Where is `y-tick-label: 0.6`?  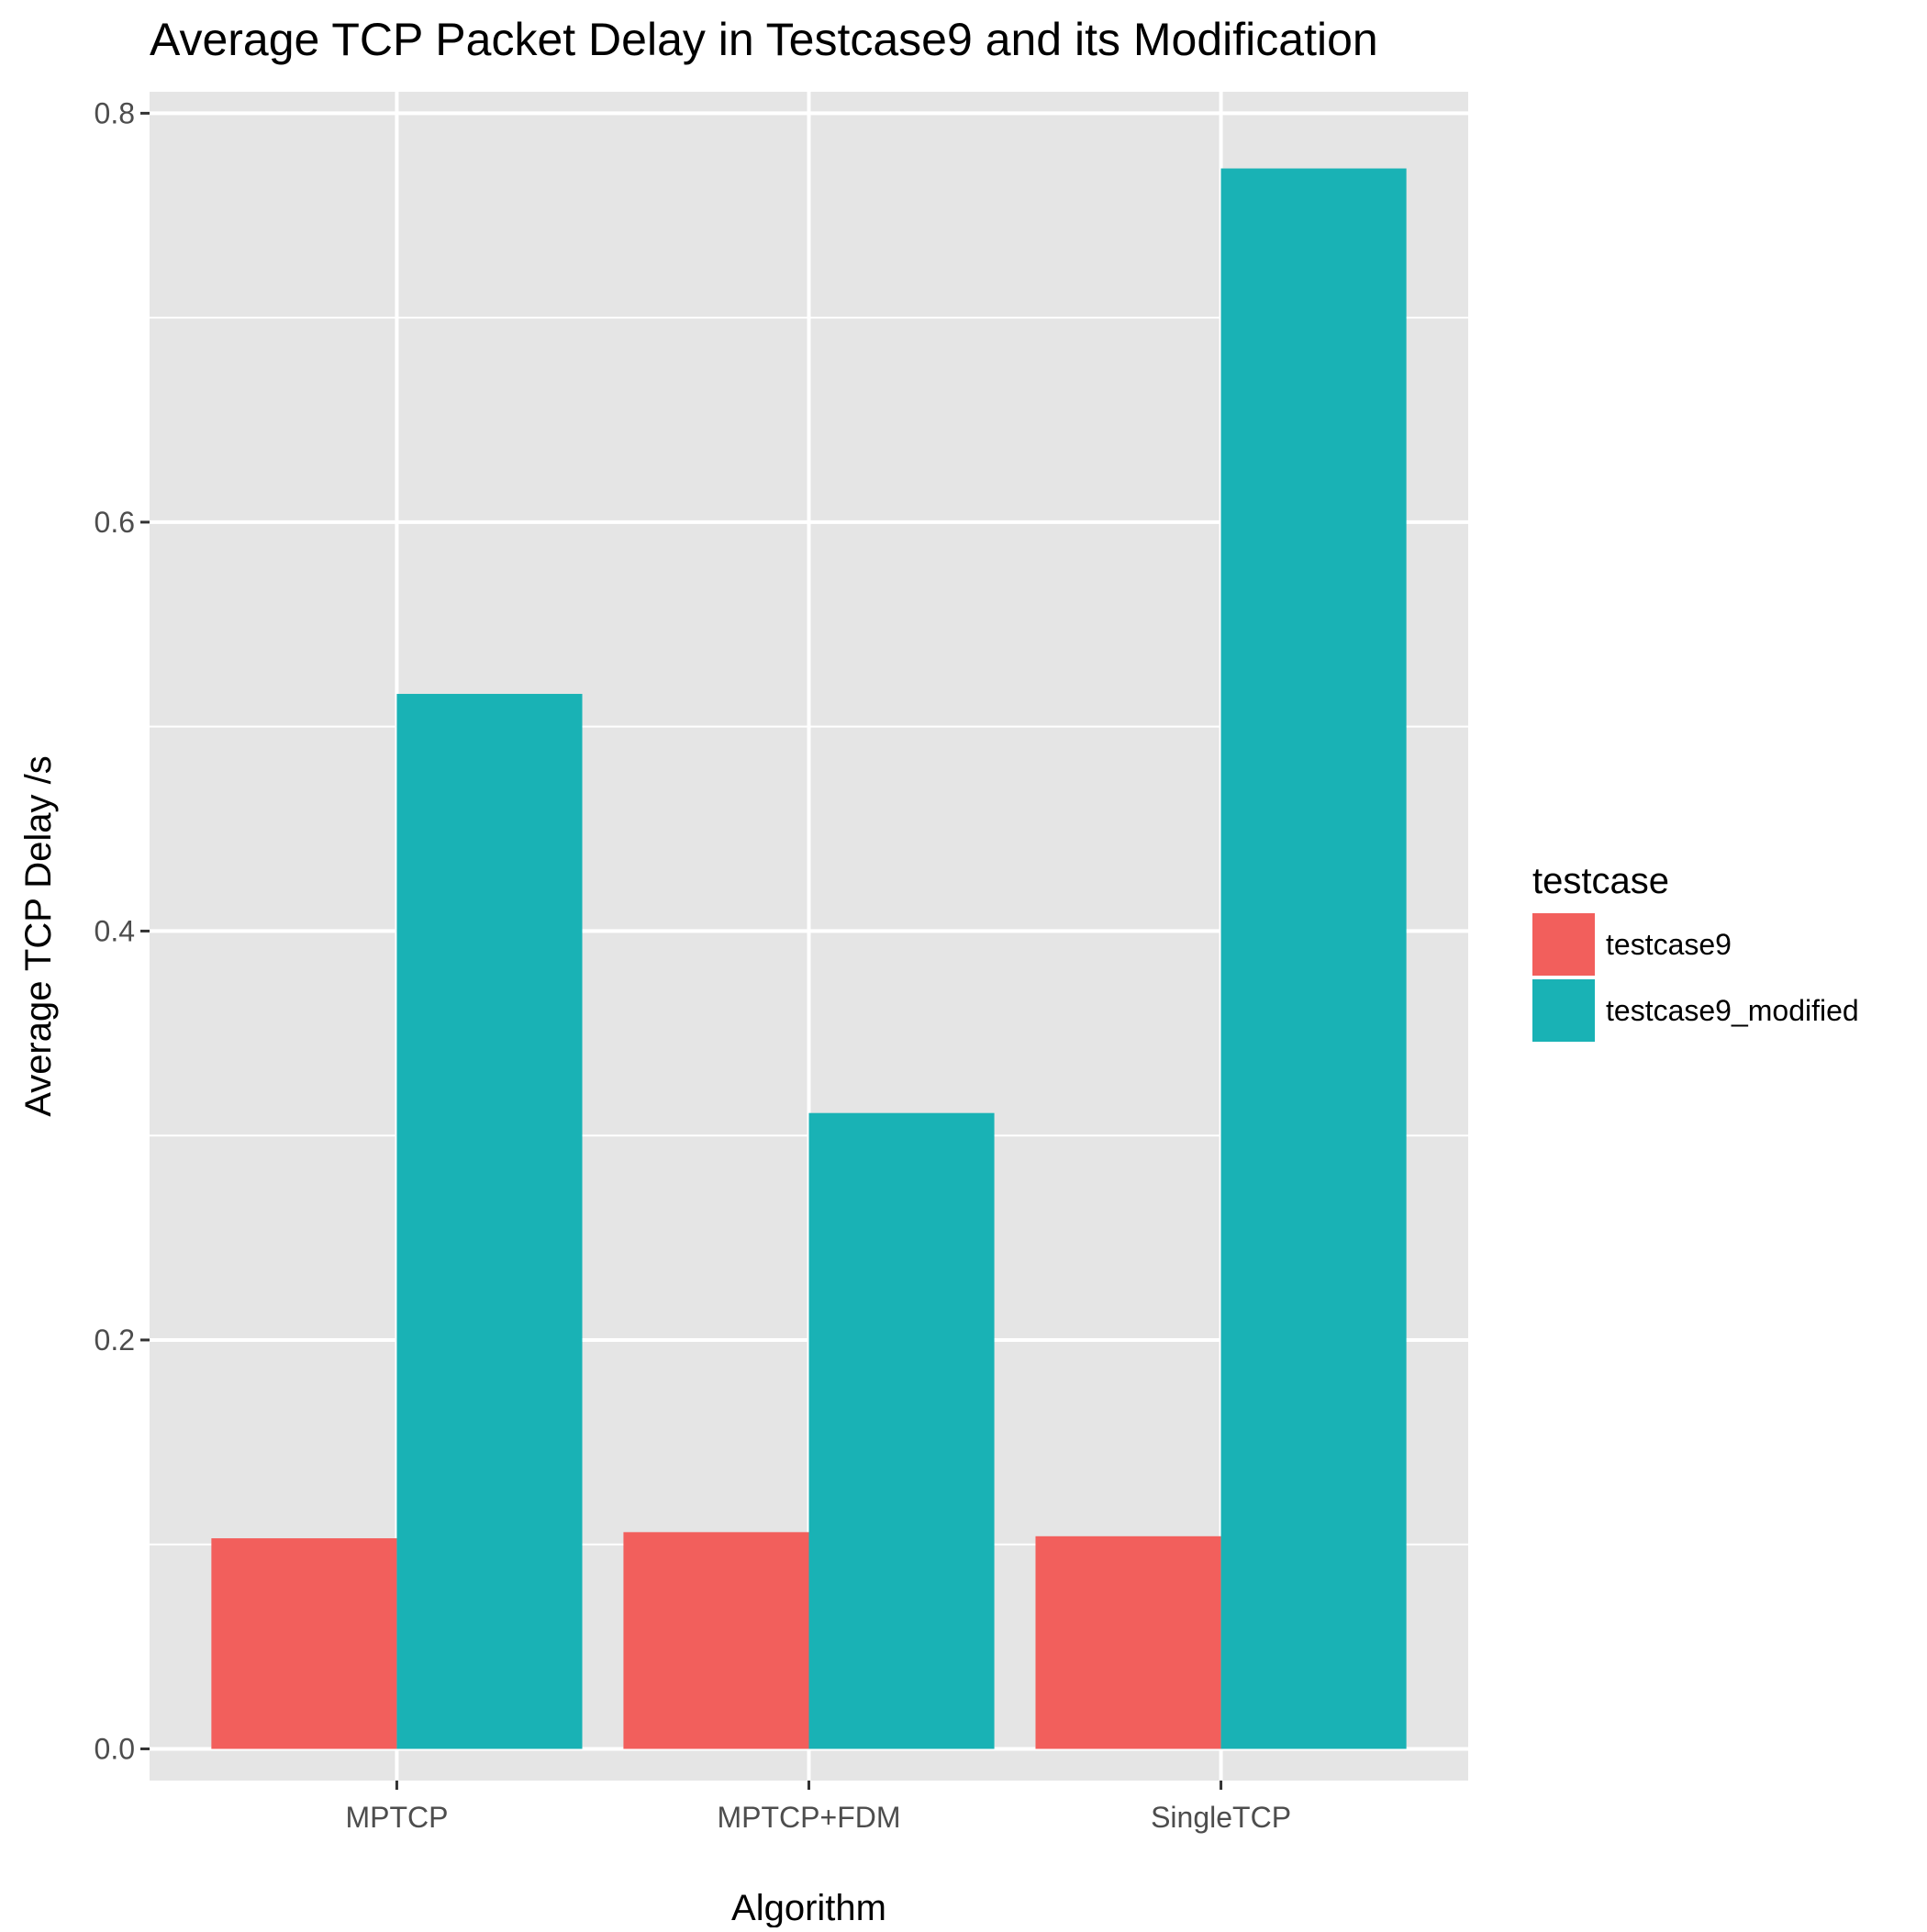 y-tick-label: 0.6 is located at coordinates (115, 522).